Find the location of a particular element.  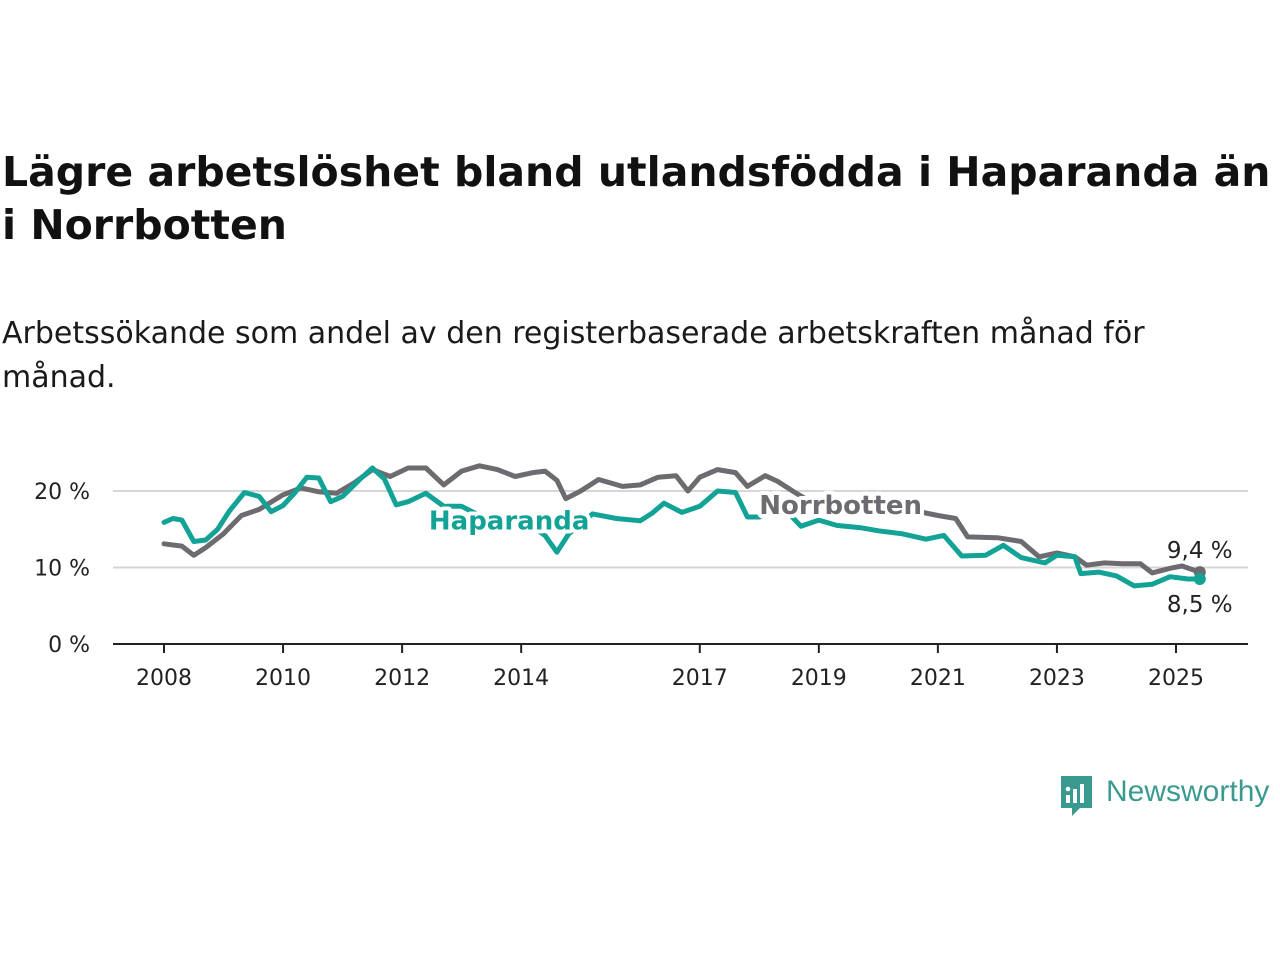

newsworthy-logo: Newsworthy is located at coordinates (1168, 797).